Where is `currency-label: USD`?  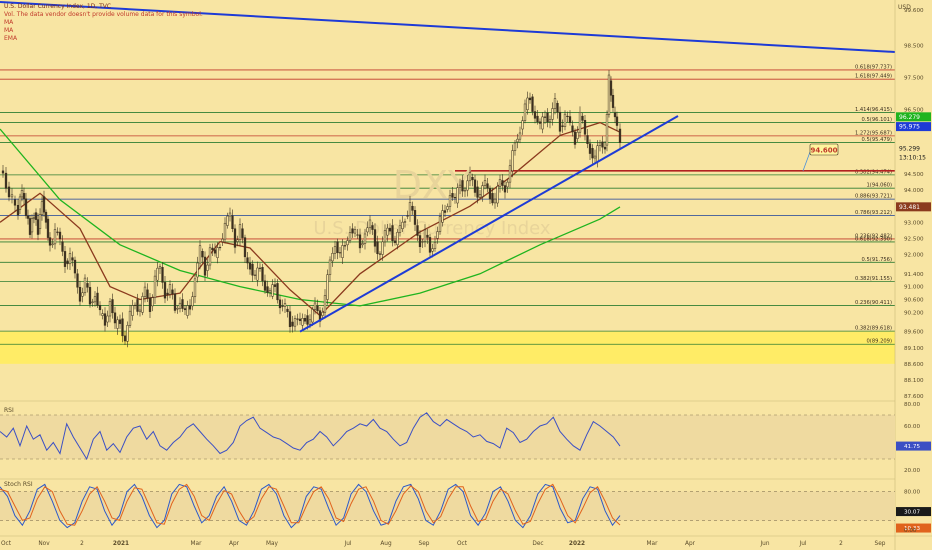 currency-label: USD is located at coordinates (904, 7).